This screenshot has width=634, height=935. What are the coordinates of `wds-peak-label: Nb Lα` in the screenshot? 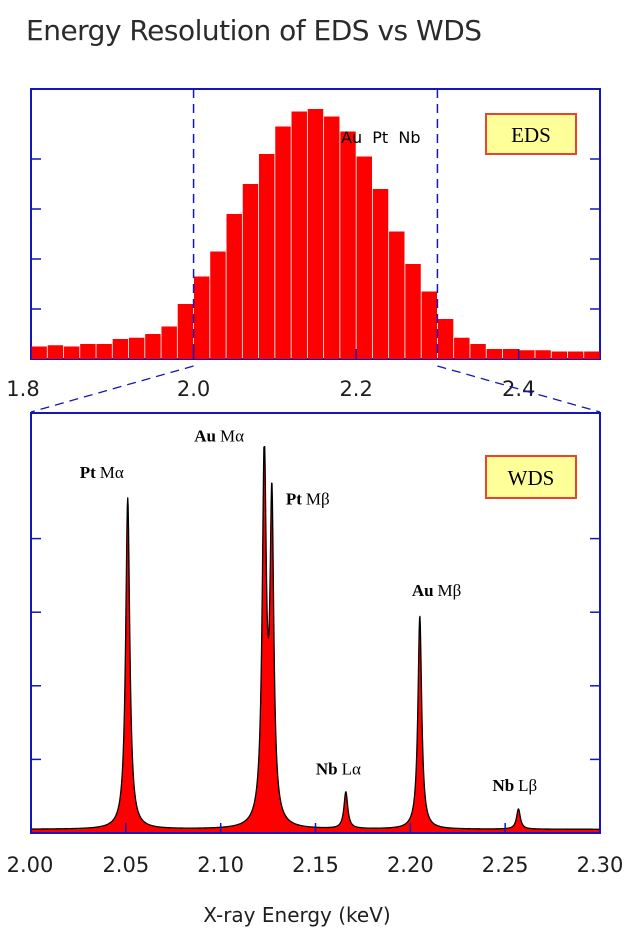 It's located at (338, 769).